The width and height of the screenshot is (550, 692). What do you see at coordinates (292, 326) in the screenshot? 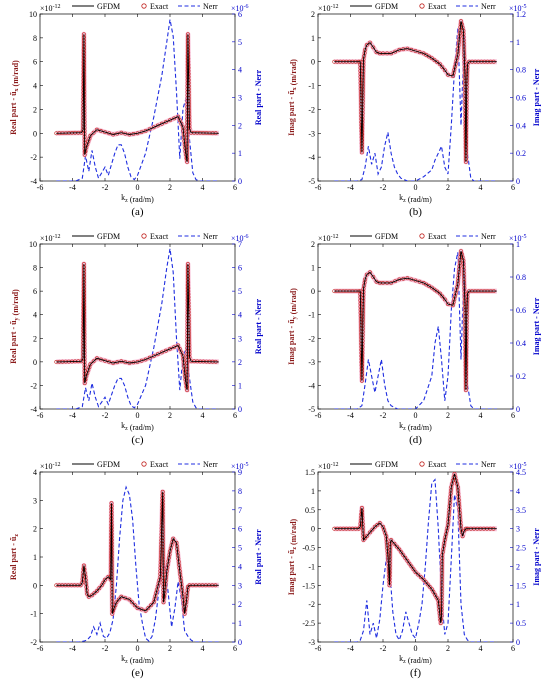
I see `y-axis-label: Imag part - ũy (m/rad)` at bounding box center [292, 326].